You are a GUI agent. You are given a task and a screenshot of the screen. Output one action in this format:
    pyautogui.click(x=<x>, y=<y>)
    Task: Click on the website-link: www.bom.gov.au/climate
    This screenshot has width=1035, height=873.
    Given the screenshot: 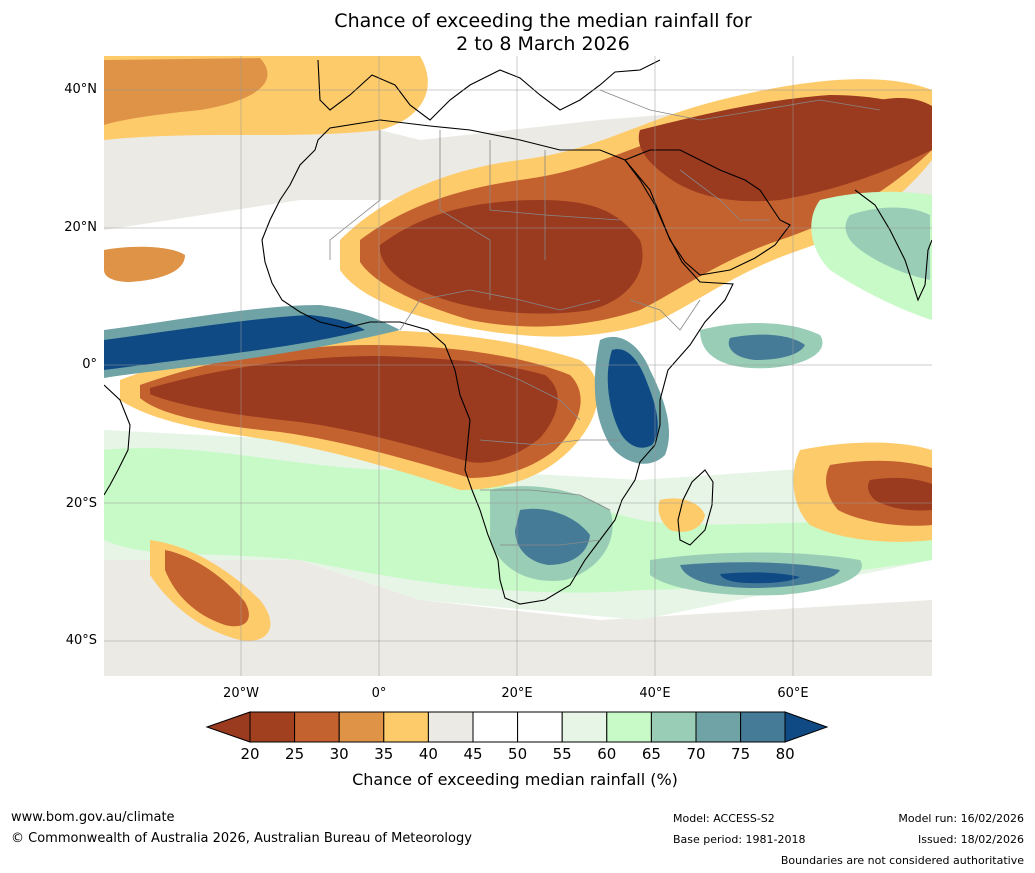 What is the action you would take?
    pyautogui.click(x=93, y=817)
    